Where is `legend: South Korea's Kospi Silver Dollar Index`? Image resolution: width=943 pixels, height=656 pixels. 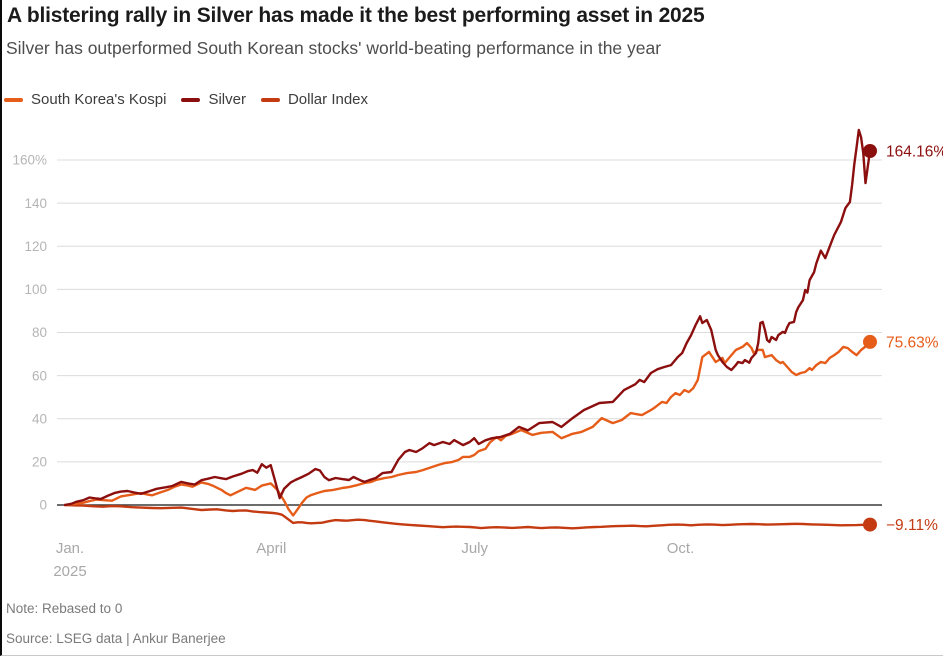 legend: South Korea's Kospi Silver Dollar Index is located at coordinates (186, 99).